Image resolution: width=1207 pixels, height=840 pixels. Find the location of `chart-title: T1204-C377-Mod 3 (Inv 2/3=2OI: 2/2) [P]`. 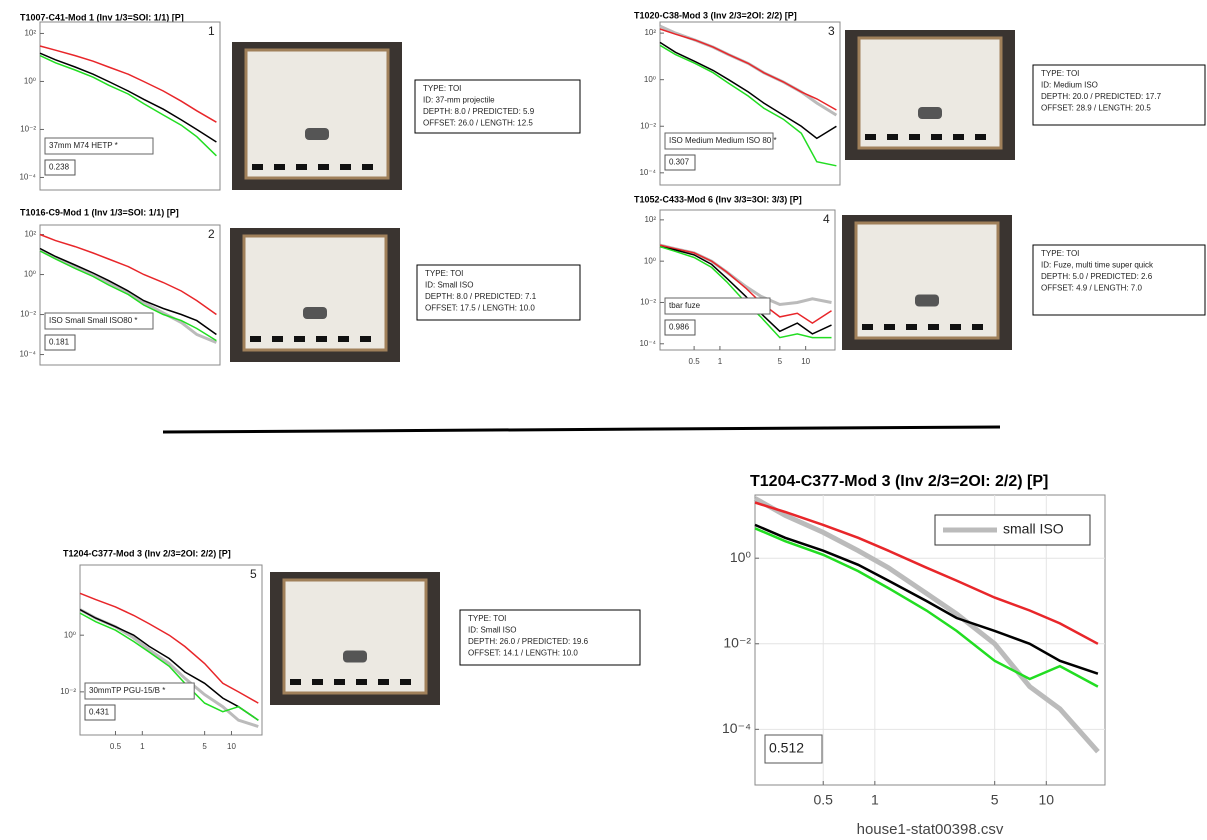

chart-title: T1204-C377-Mod 3 (Inv 2/3=2OI: 2/2) [P] is located at coordinates (899, 481).